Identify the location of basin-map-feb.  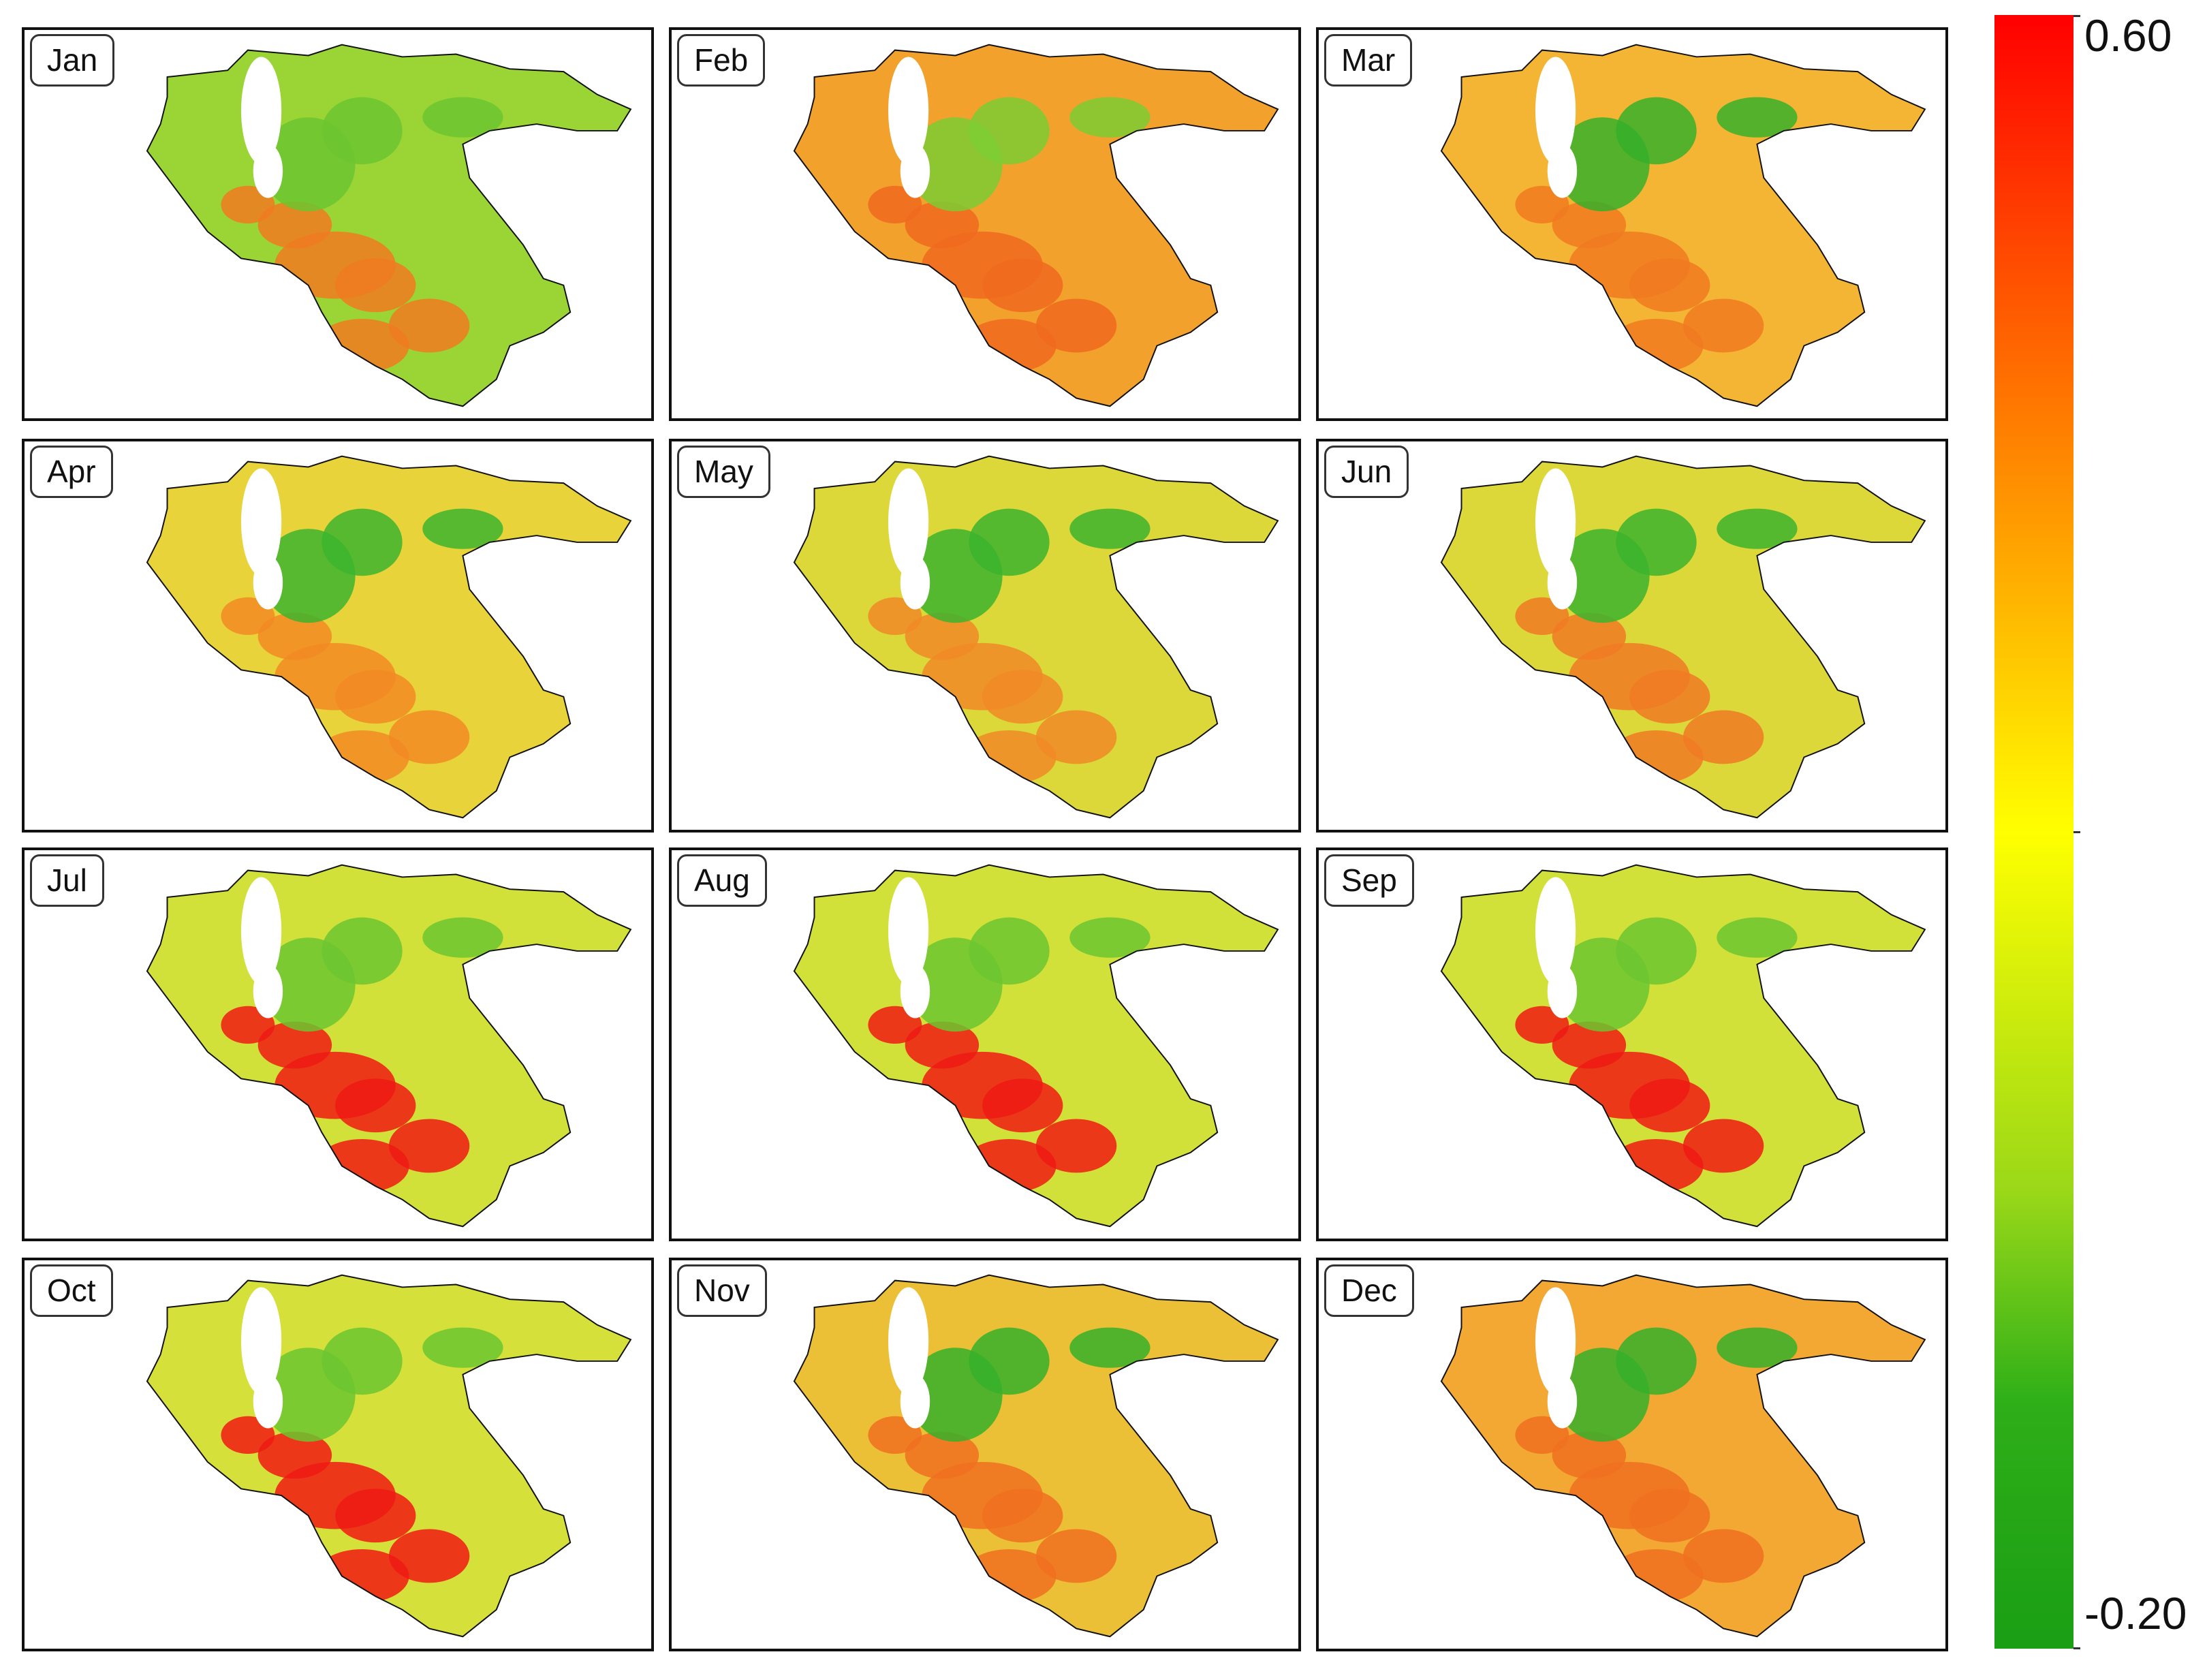
(1036, 225).